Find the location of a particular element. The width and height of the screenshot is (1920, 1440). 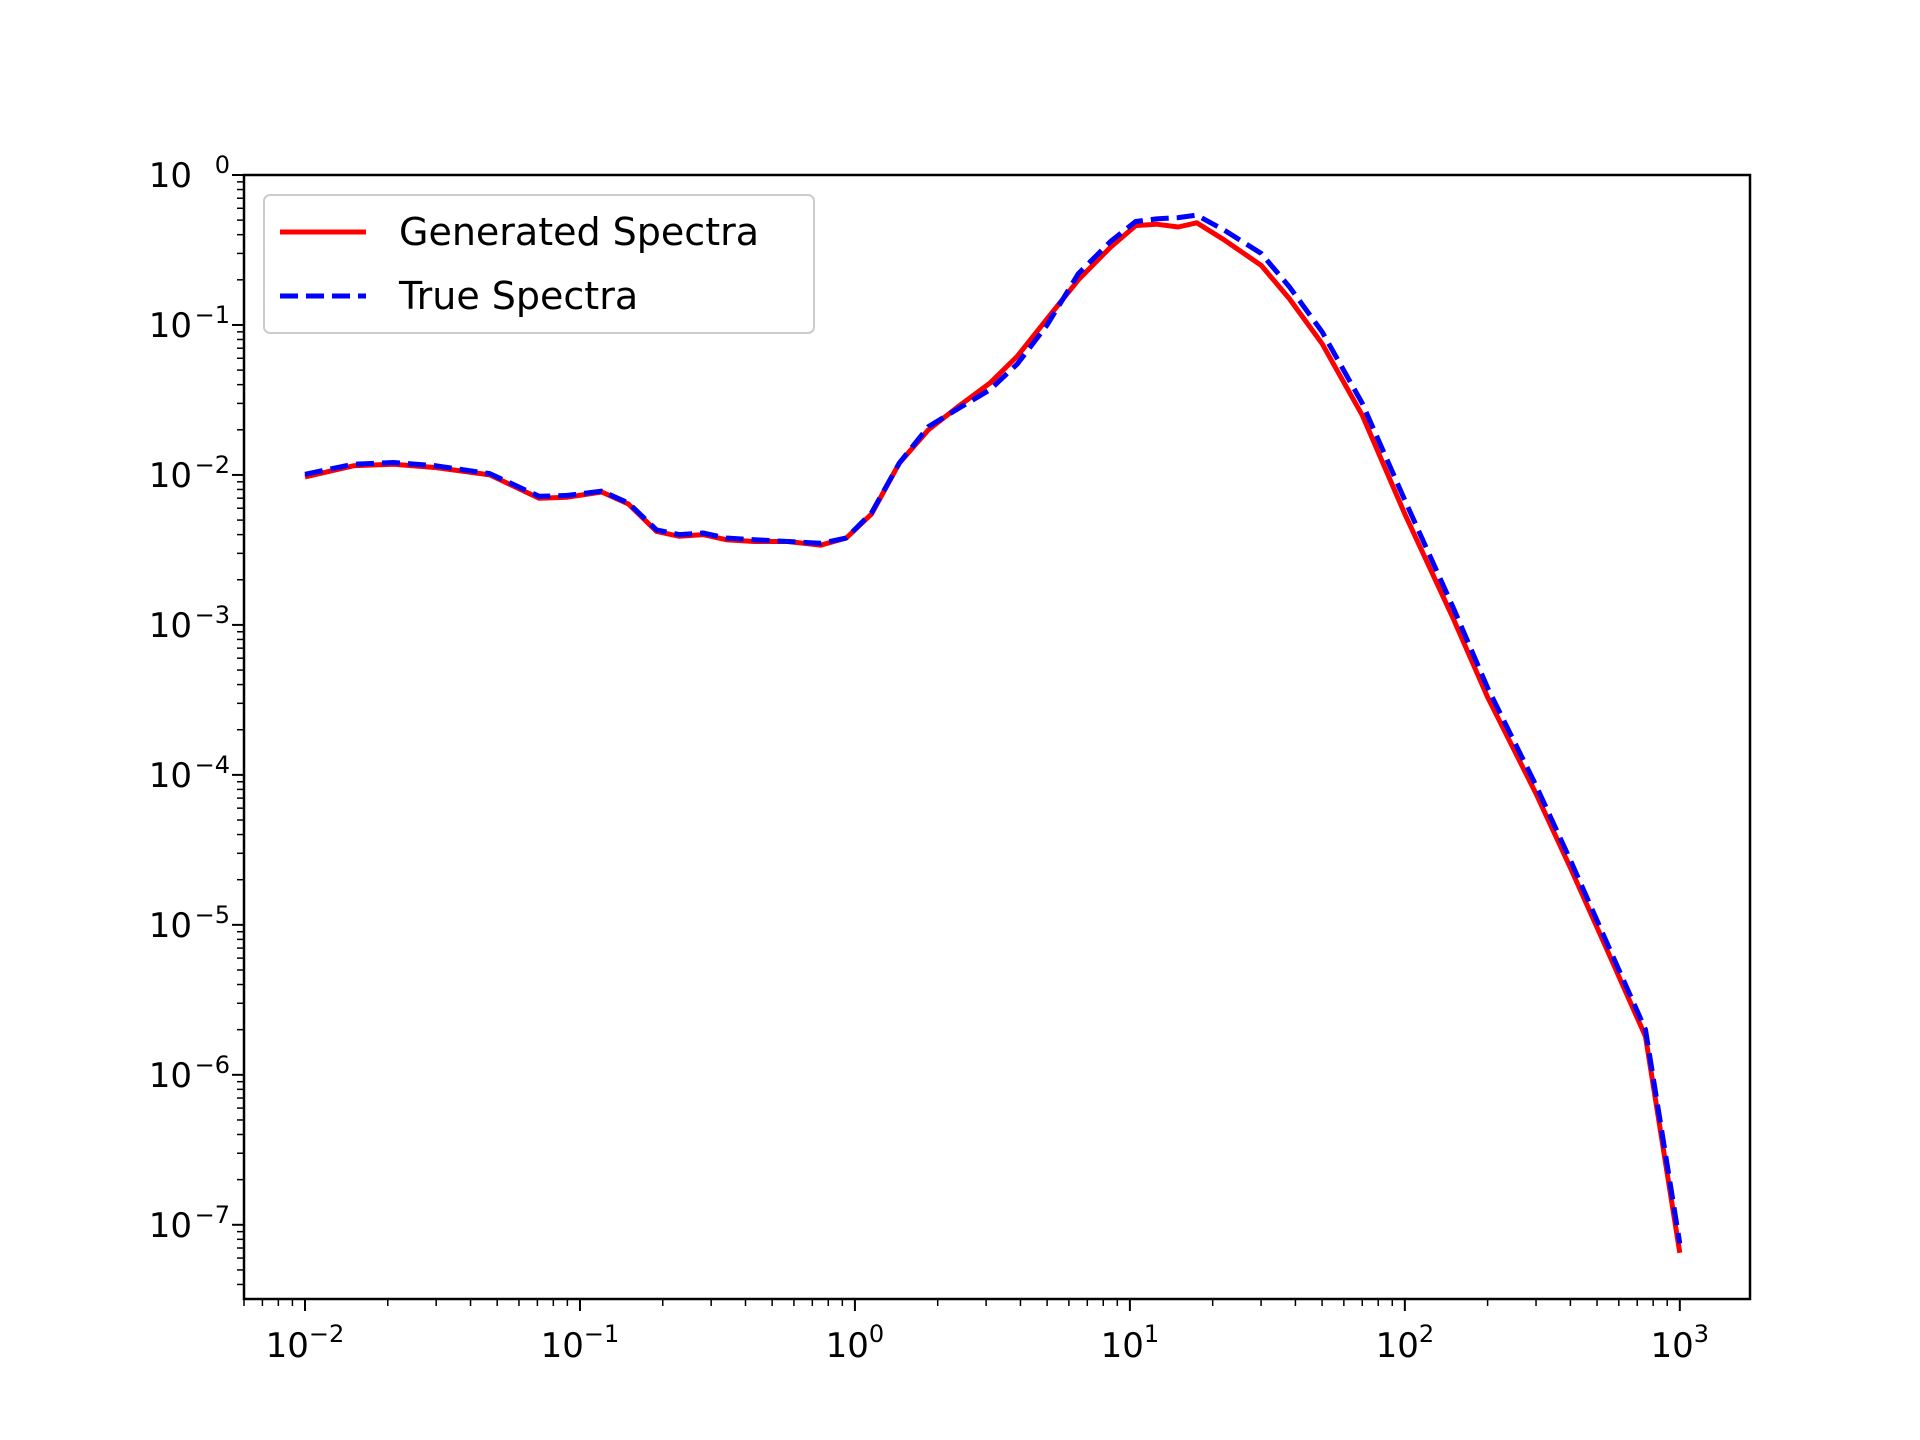

x-tick-exponent: 0 is located at coordinates (876, 1334).